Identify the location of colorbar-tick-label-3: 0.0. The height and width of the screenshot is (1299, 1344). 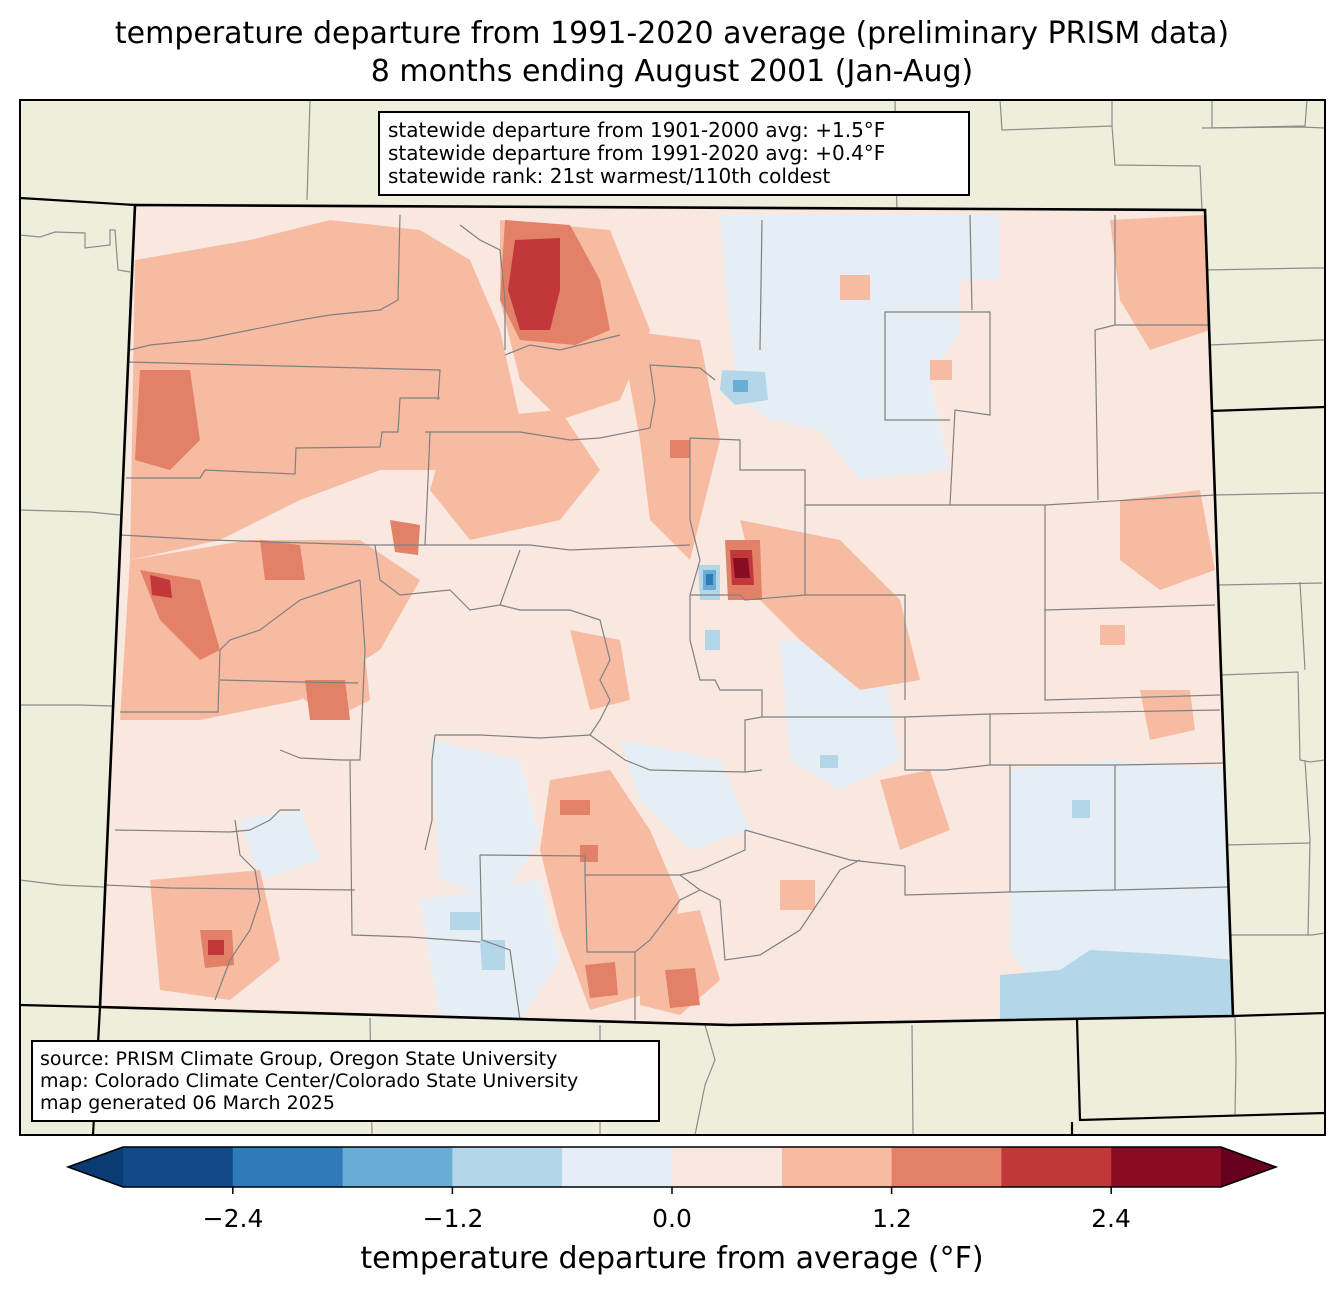
(672, 1218).